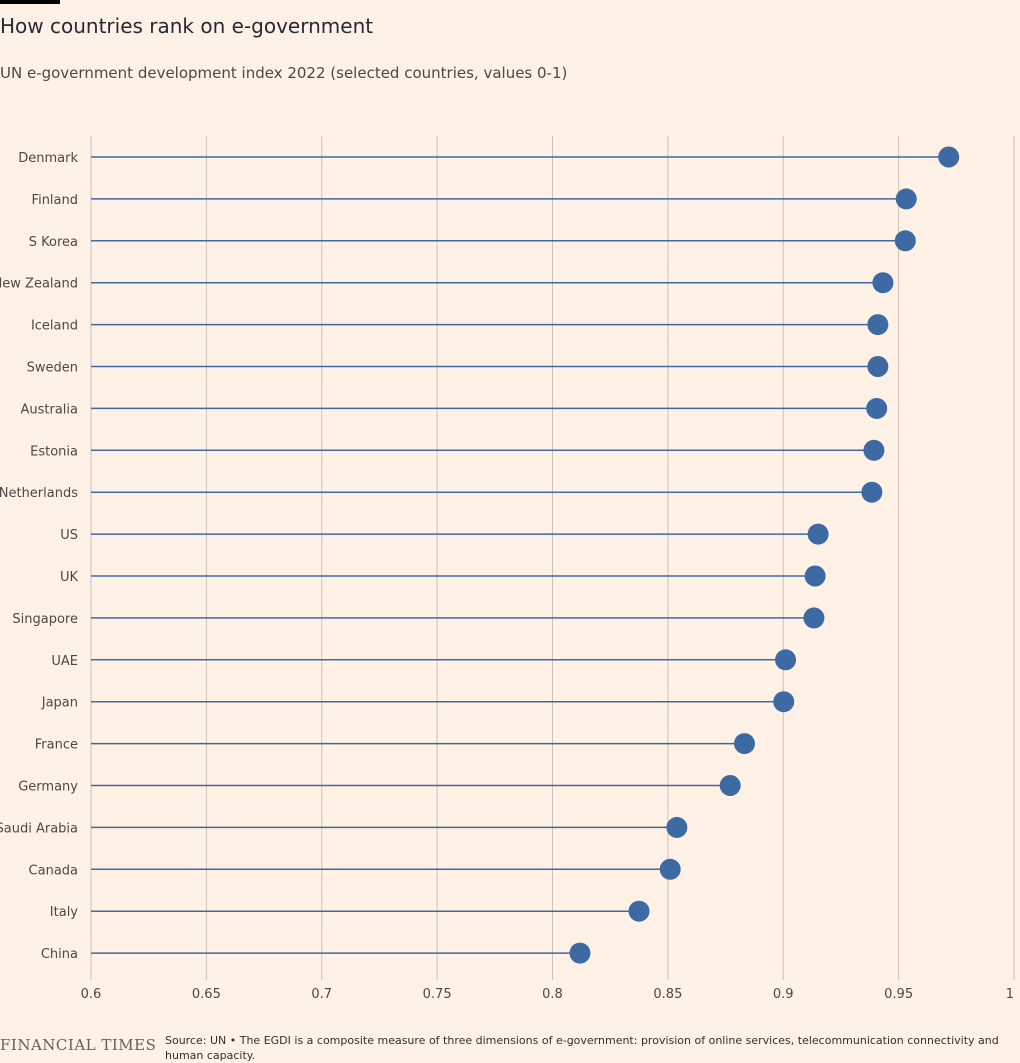 This screenshot has height=1063, width=1020. Describe the element at coordinates (187, 26) in the screenshot. I see `chart-title: How countries rank on e-government` at that location.